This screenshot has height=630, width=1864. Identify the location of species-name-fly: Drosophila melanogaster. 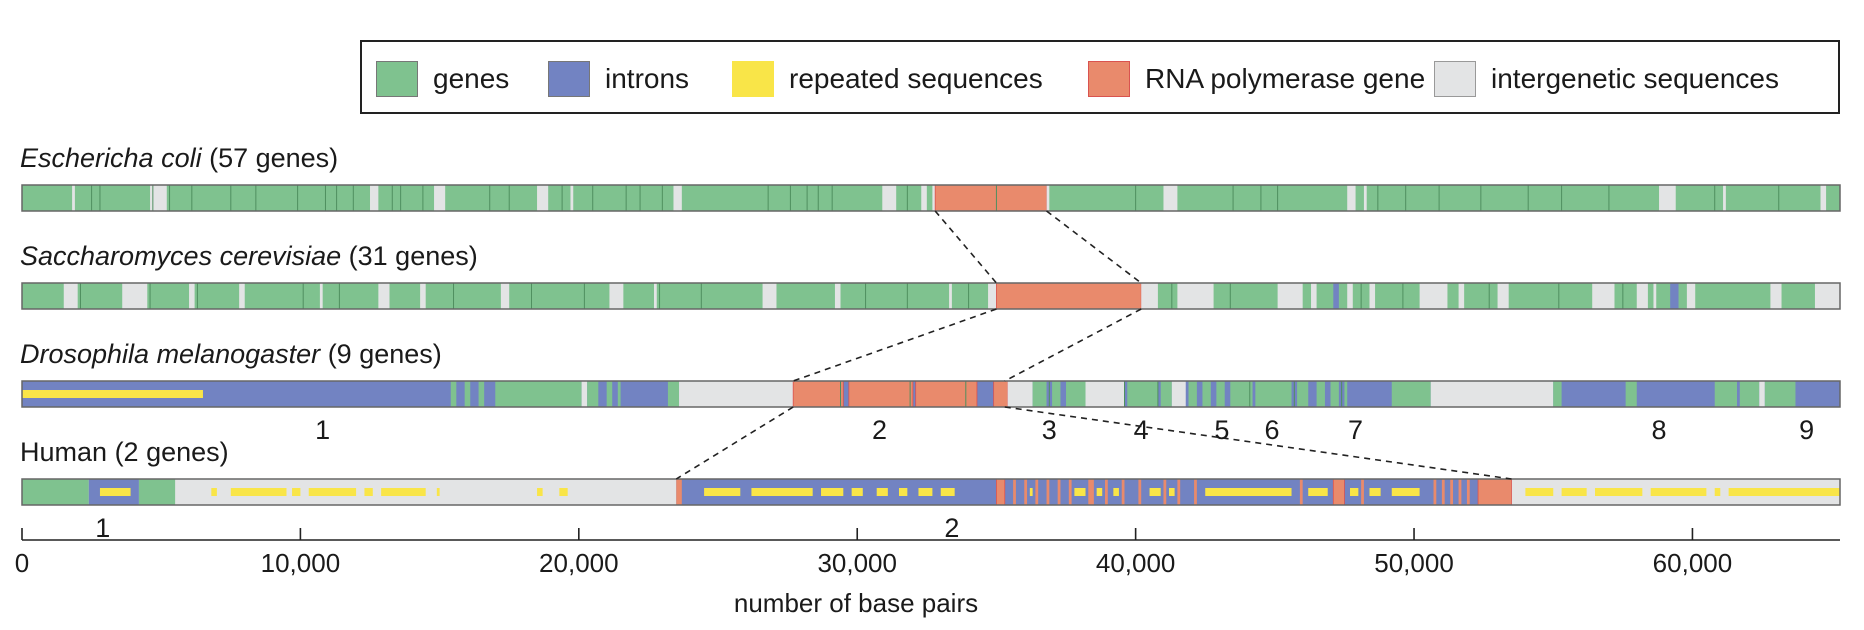
(170, 354).